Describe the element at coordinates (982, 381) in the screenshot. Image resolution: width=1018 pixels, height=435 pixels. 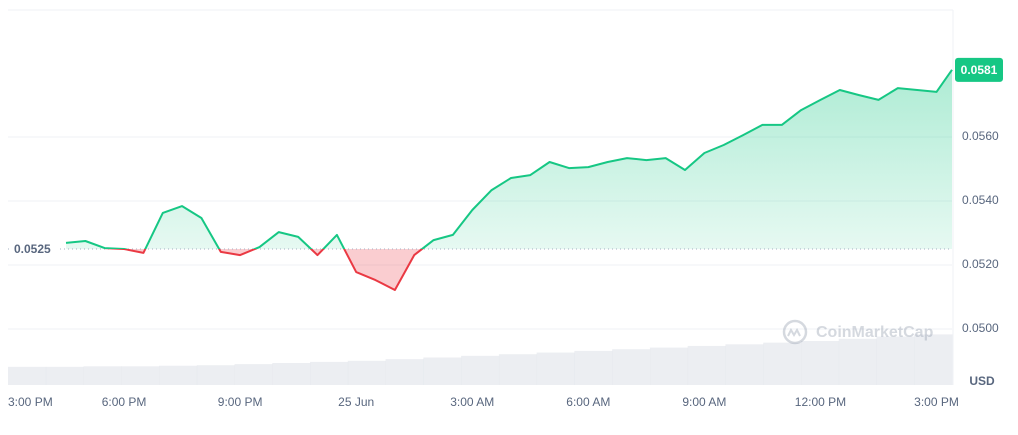
I see `currency-label: USD` at that location.